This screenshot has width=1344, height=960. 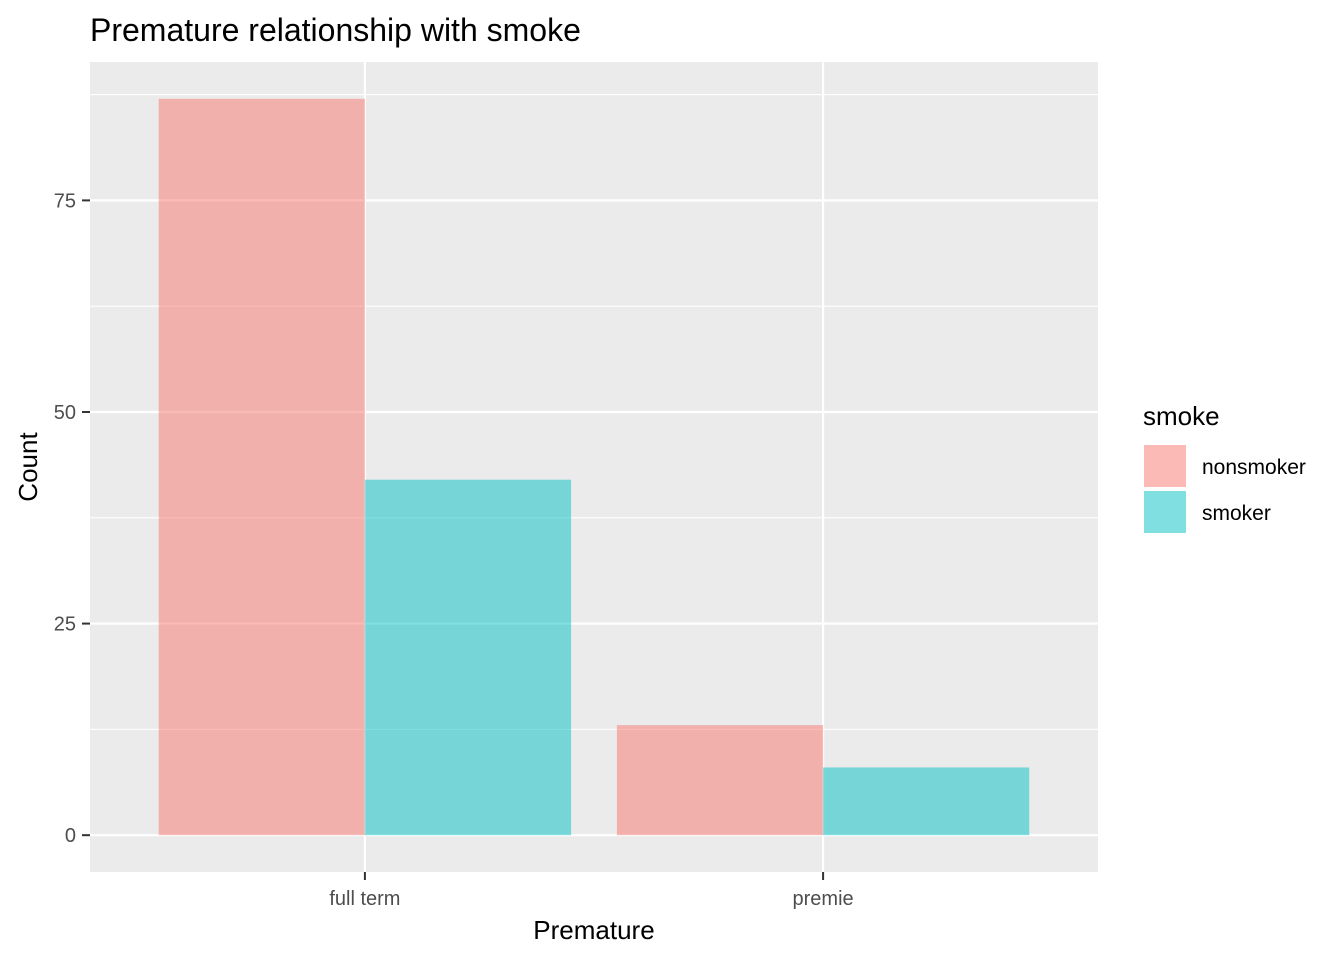 What do you see at coordinates (364, 899) in the screenshot?
I see `x-tick-label: full term` at bounding box center [364, 899].